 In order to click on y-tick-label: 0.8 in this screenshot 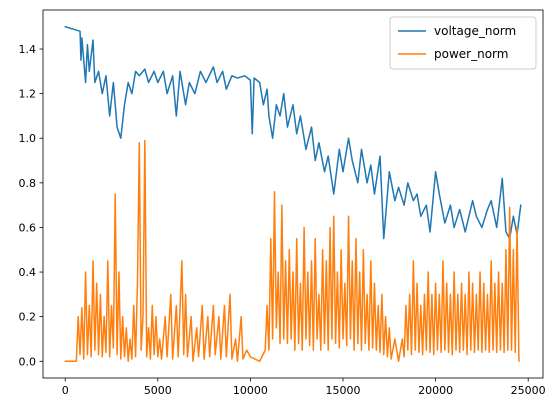, I will do `click(28, 183)`.